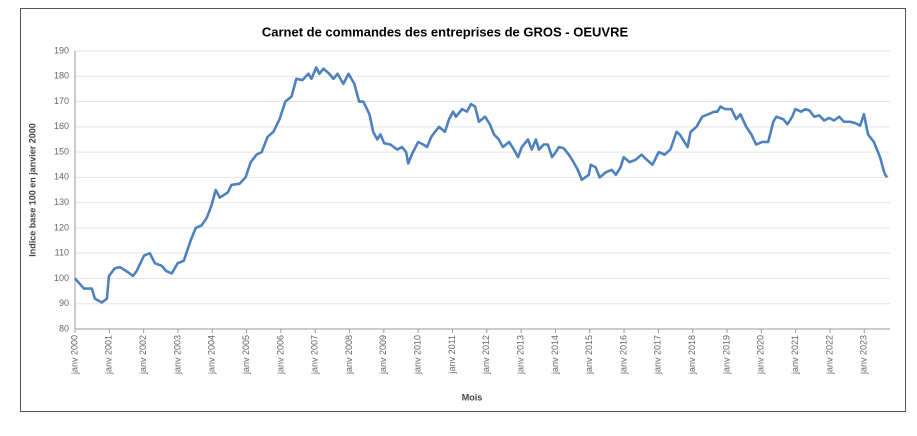 The width and height of the screenshot is (917, 436). I want to click on y-tick-label: 150, so click(61, 151).